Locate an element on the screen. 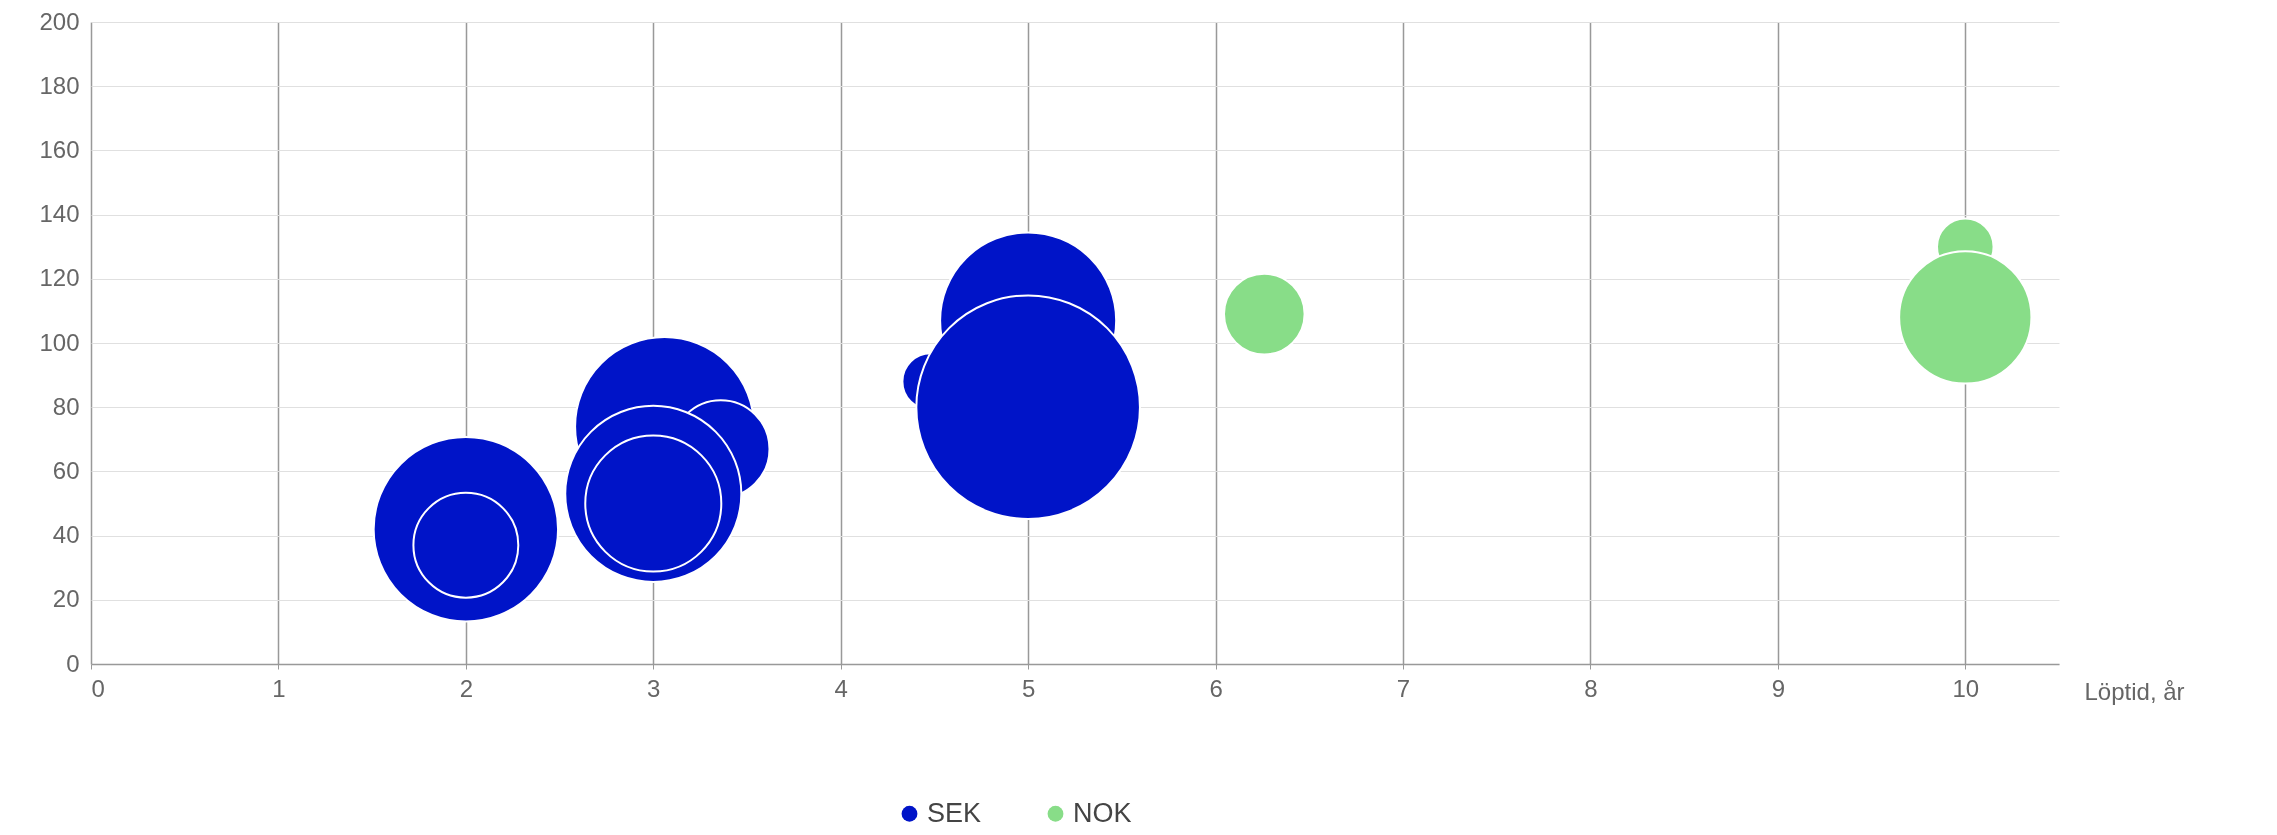 The image size is (2277, 835). y-tick-label: 160 is located at coordinates (59, 149).